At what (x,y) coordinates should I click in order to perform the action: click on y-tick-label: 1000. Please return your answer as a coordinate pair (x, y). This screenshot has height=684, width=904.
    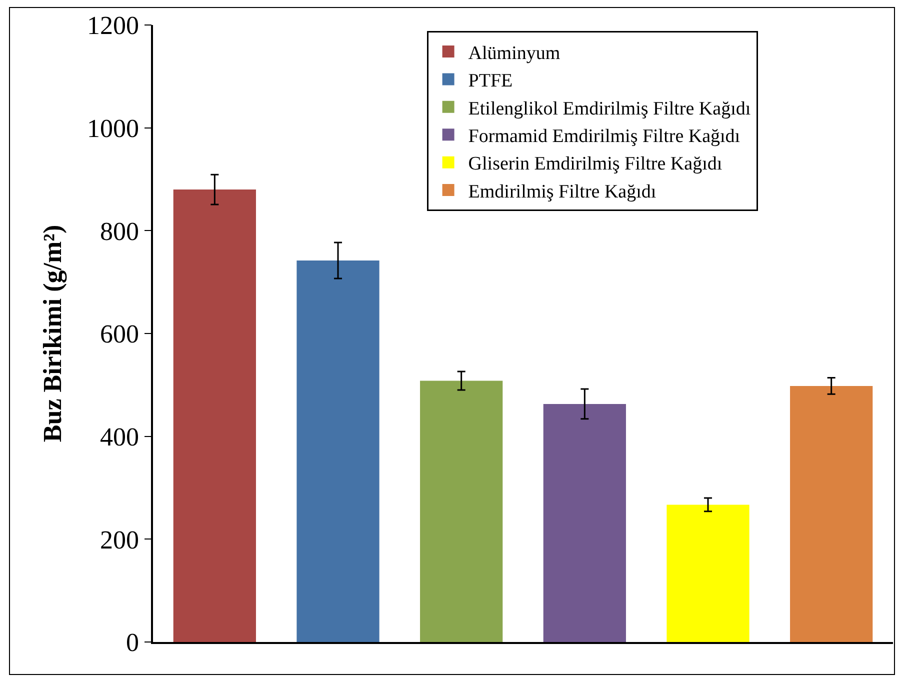
    Looking at the image, I should click on (113, 128).